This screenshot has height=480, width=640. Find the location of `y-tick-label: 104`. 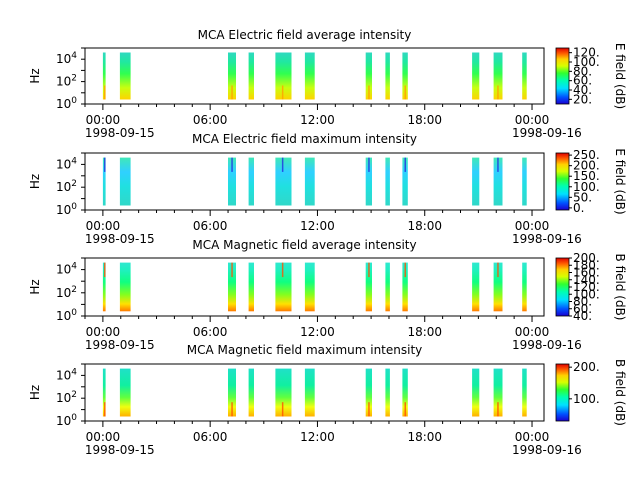

y-tick-label: 104 is located at coordinates (66, 269).